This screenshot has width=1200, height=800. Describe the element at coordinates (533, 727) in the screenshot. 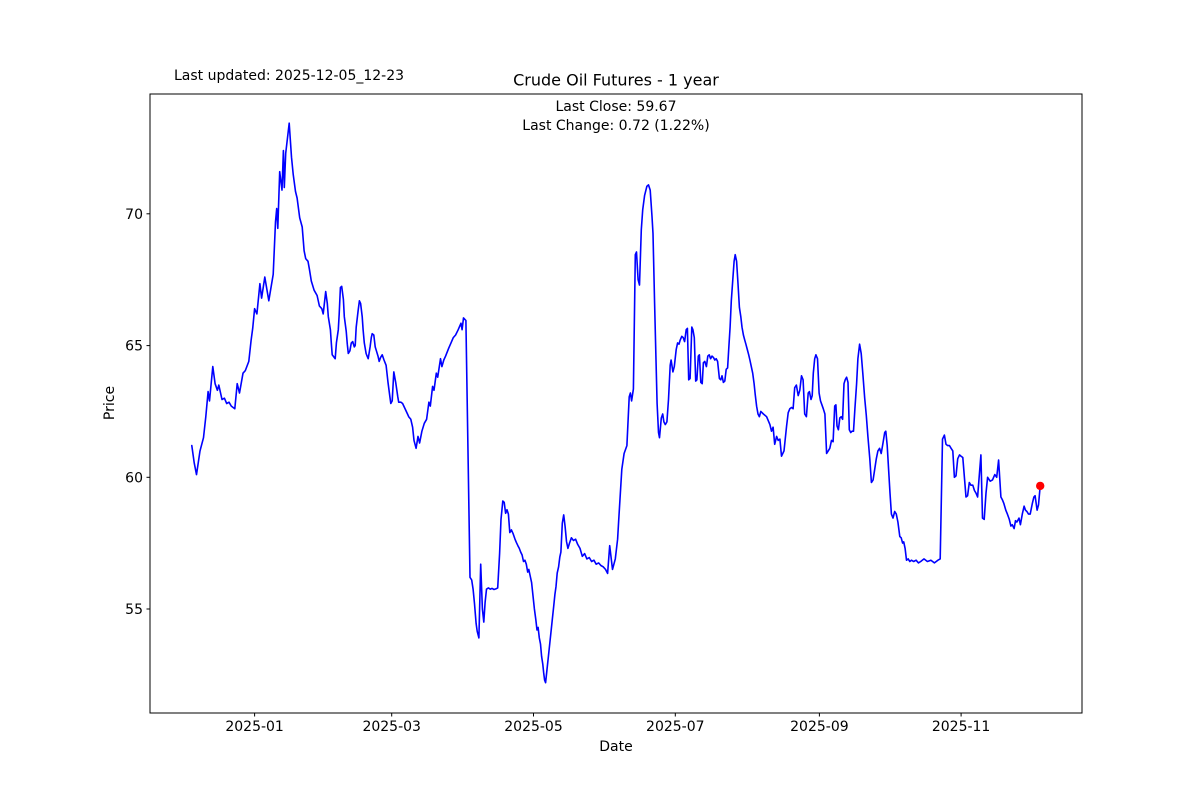

I see `x-tick-label: 2025-05` at that location.